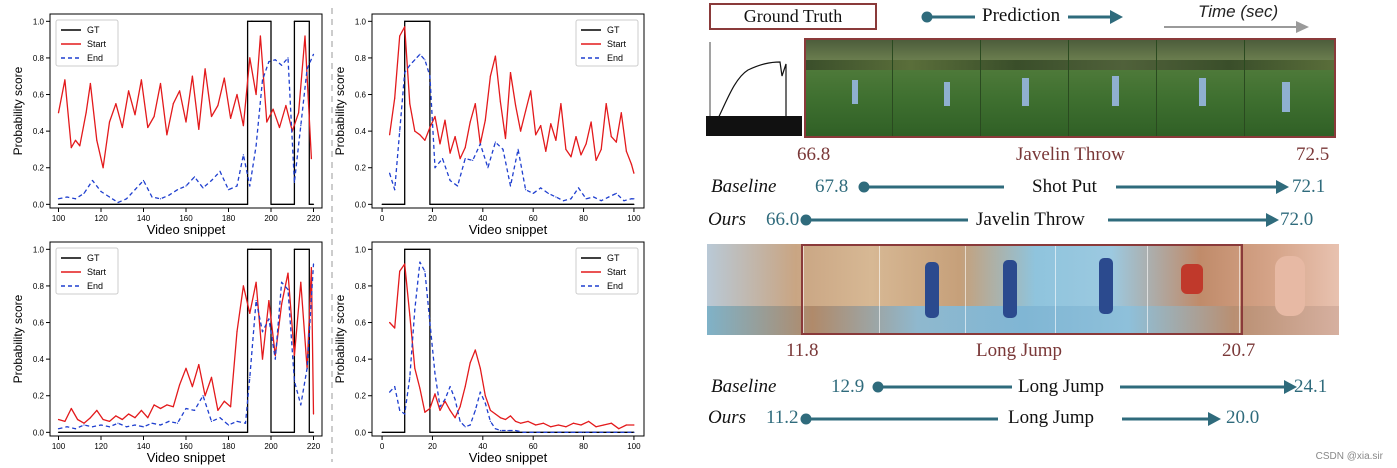  I want to click on prediction-label: Prediction, so click(1021, 15).